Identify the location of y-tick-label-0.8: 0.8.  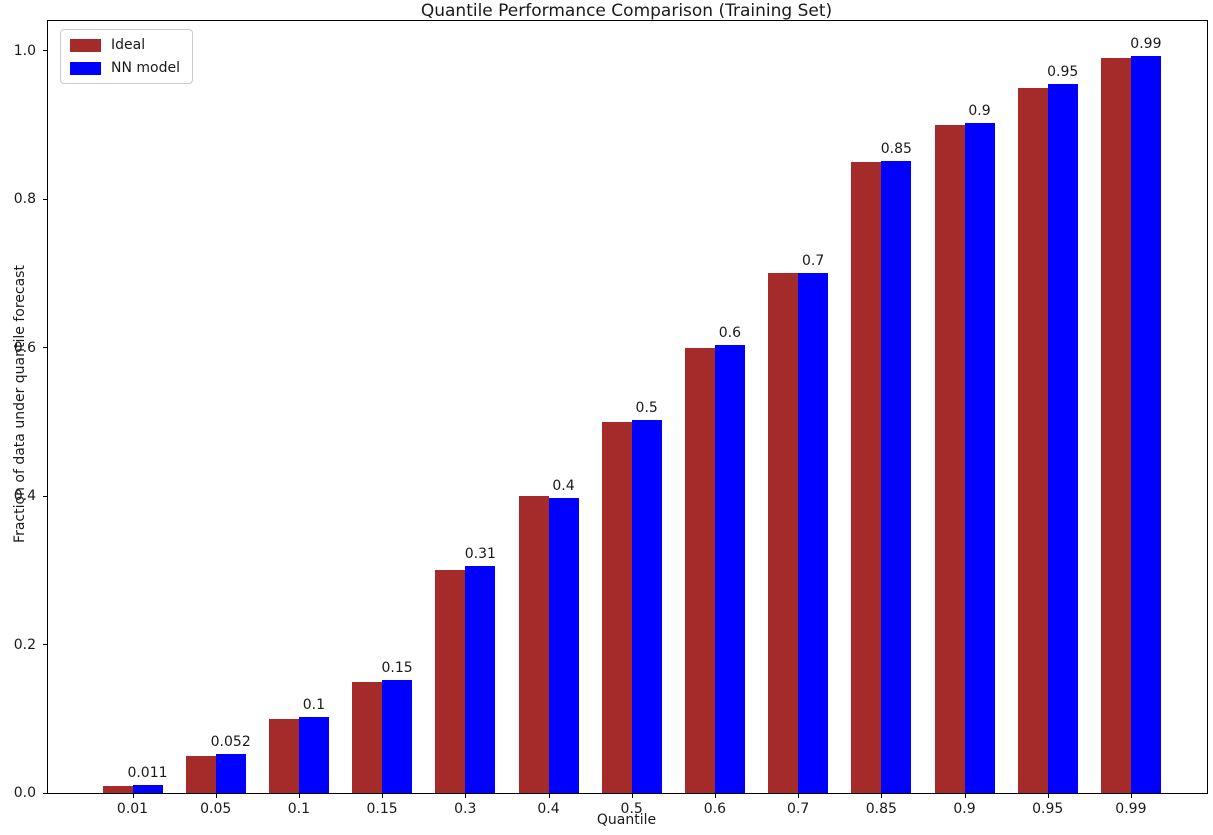
(24, 199).